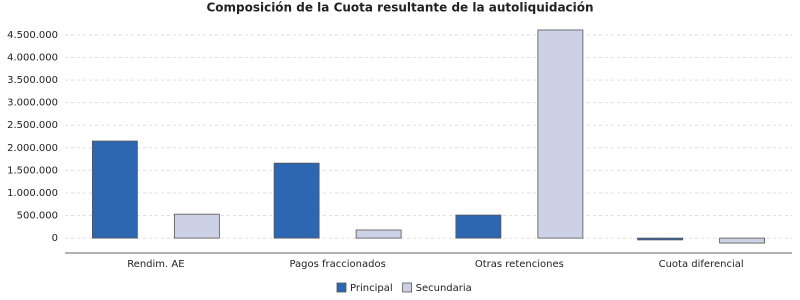 Image resolution: width=800 pixels, height=300 pixels. Describe the element at coordinates (32, 125) in the screenshot. I see `y-tick-label: 2.500.000` at that location.